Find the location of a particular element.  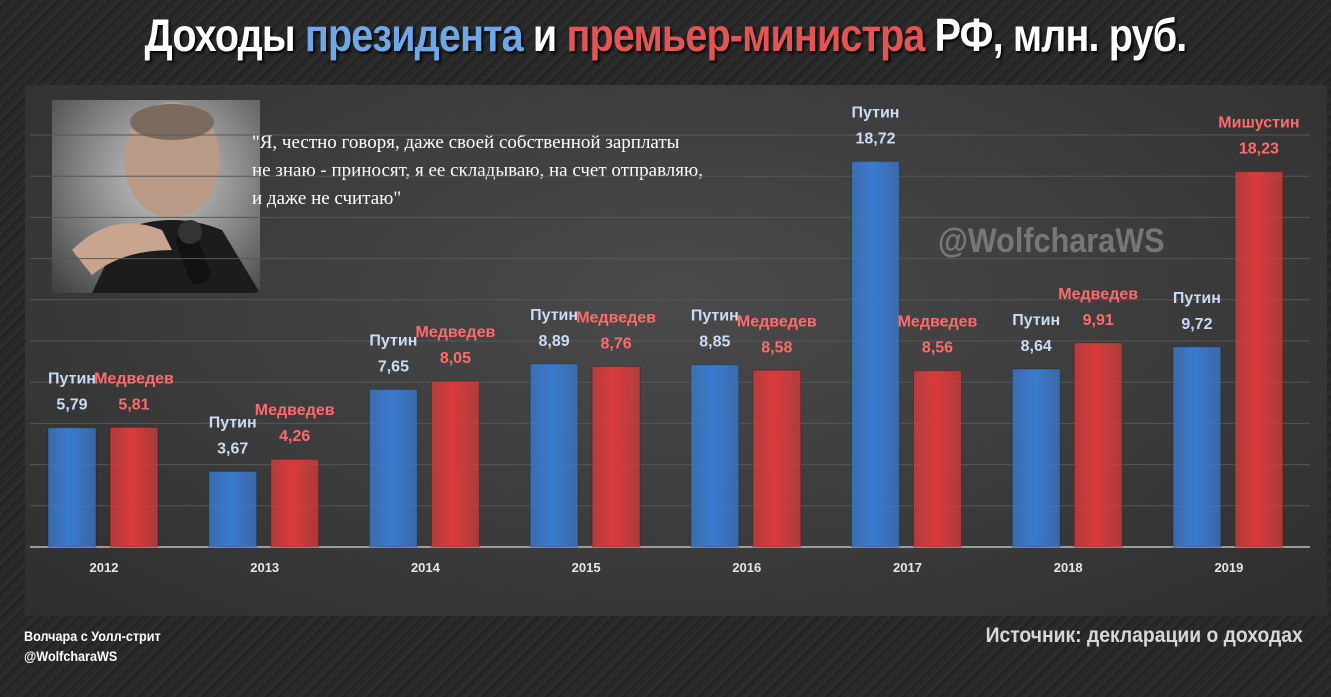

bar-value-label: 9,91 is located at coordinates (1098, 320).